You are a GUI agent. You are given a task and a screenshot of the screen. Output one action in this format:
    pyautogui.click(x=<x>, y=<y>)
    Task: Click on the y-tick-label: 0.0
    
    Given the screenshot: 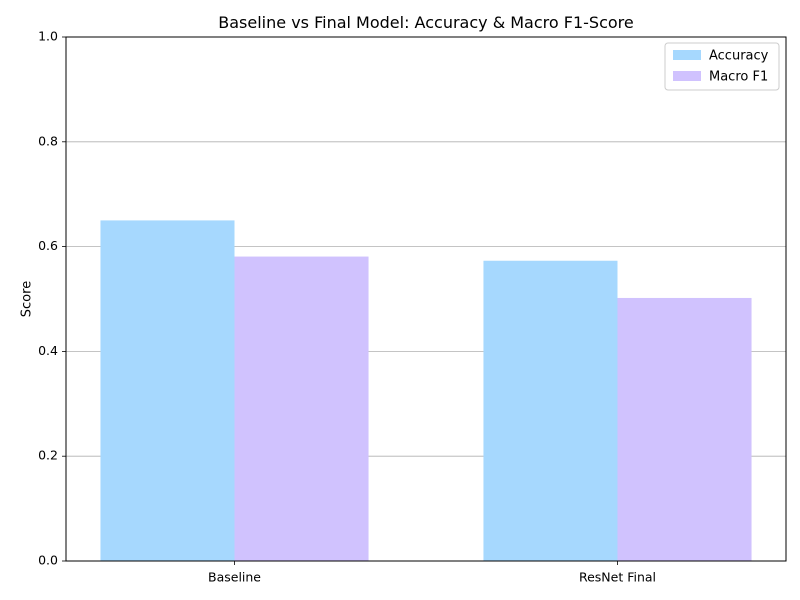 What is the action you would take?
    pyautogui.click(x=48, y=560)
    